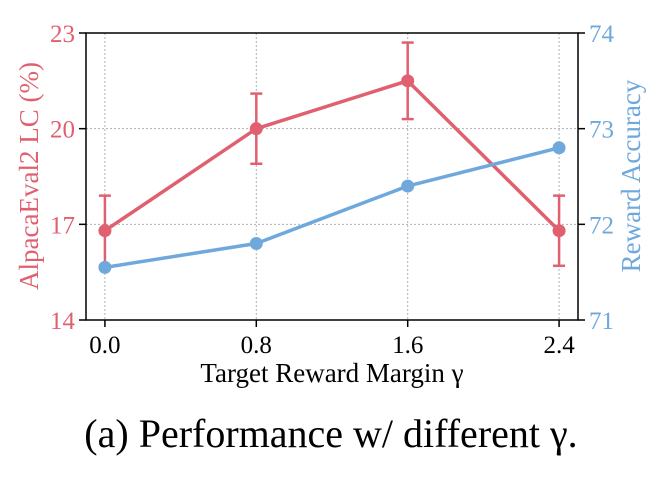 The height and width of the screenshot is (486, 662). What do you see at coordinates (62, 130) in the screenshot?
I see `y-left-tick-label: 20` at bounding box center [62, 130].